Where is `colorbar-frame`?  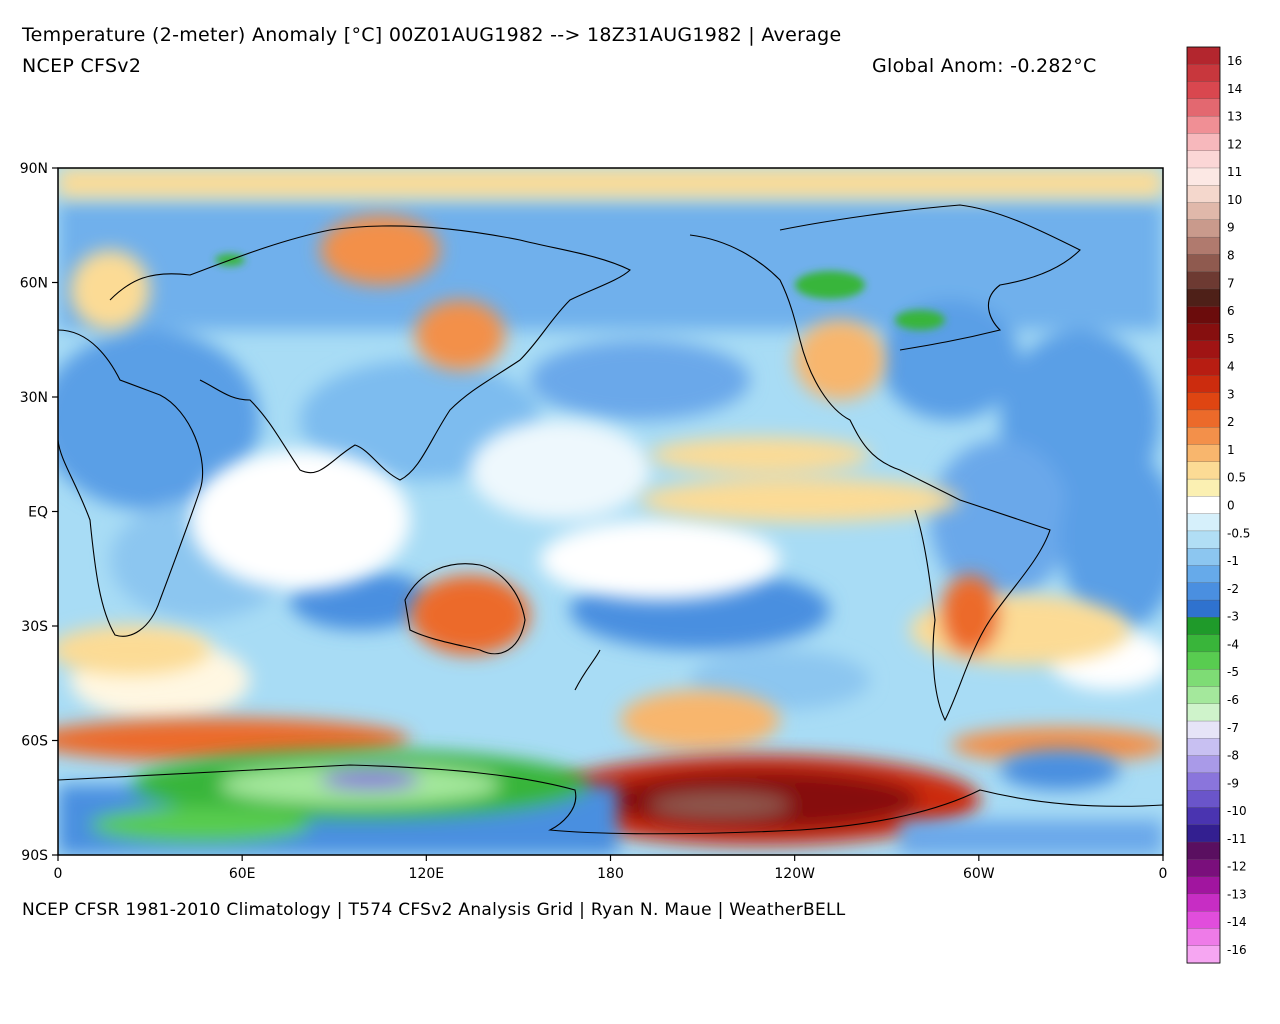
colorbar-frame is located at coordinates (1203, 505).